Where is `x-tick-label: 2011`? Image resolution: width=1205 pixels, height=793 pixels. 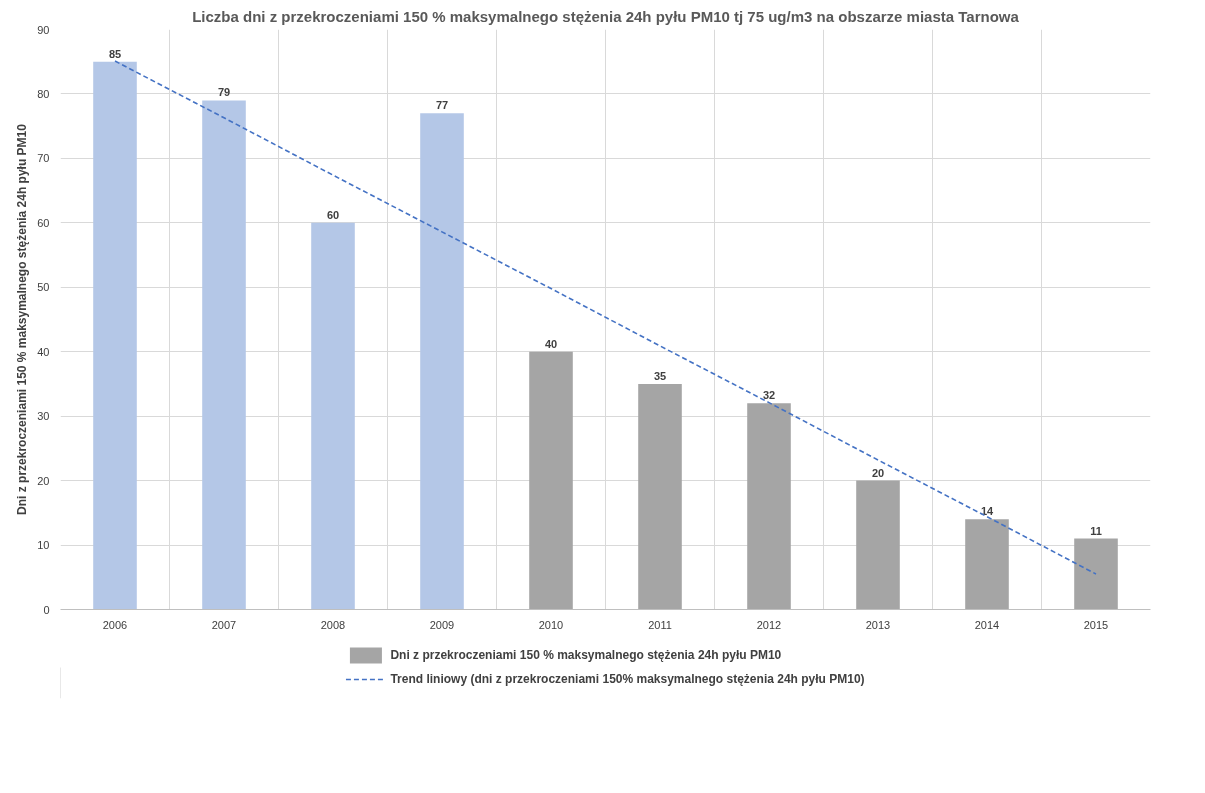
x-tick-label: 2011 is located at coordinates (660, 624).